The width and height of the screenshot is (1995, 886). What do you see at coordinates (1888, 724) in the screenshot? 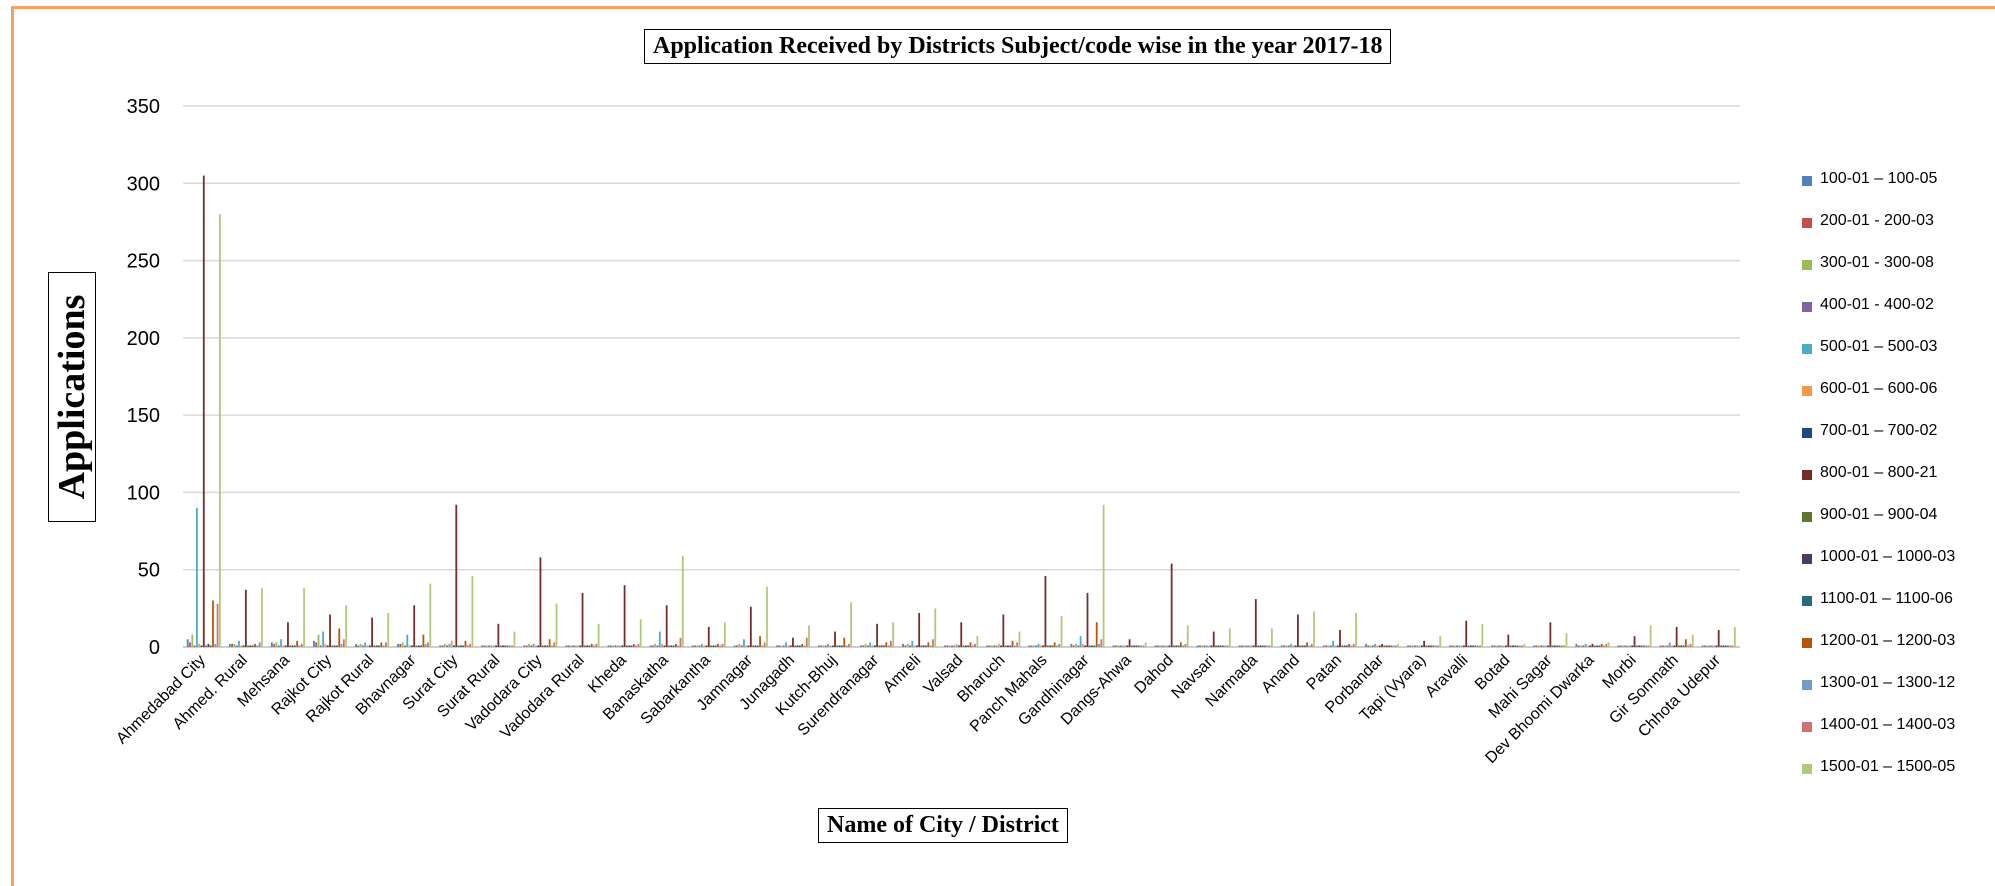
I see `legend-label: 1400-01 – 1400-03` at bounding box center [1888, 724].